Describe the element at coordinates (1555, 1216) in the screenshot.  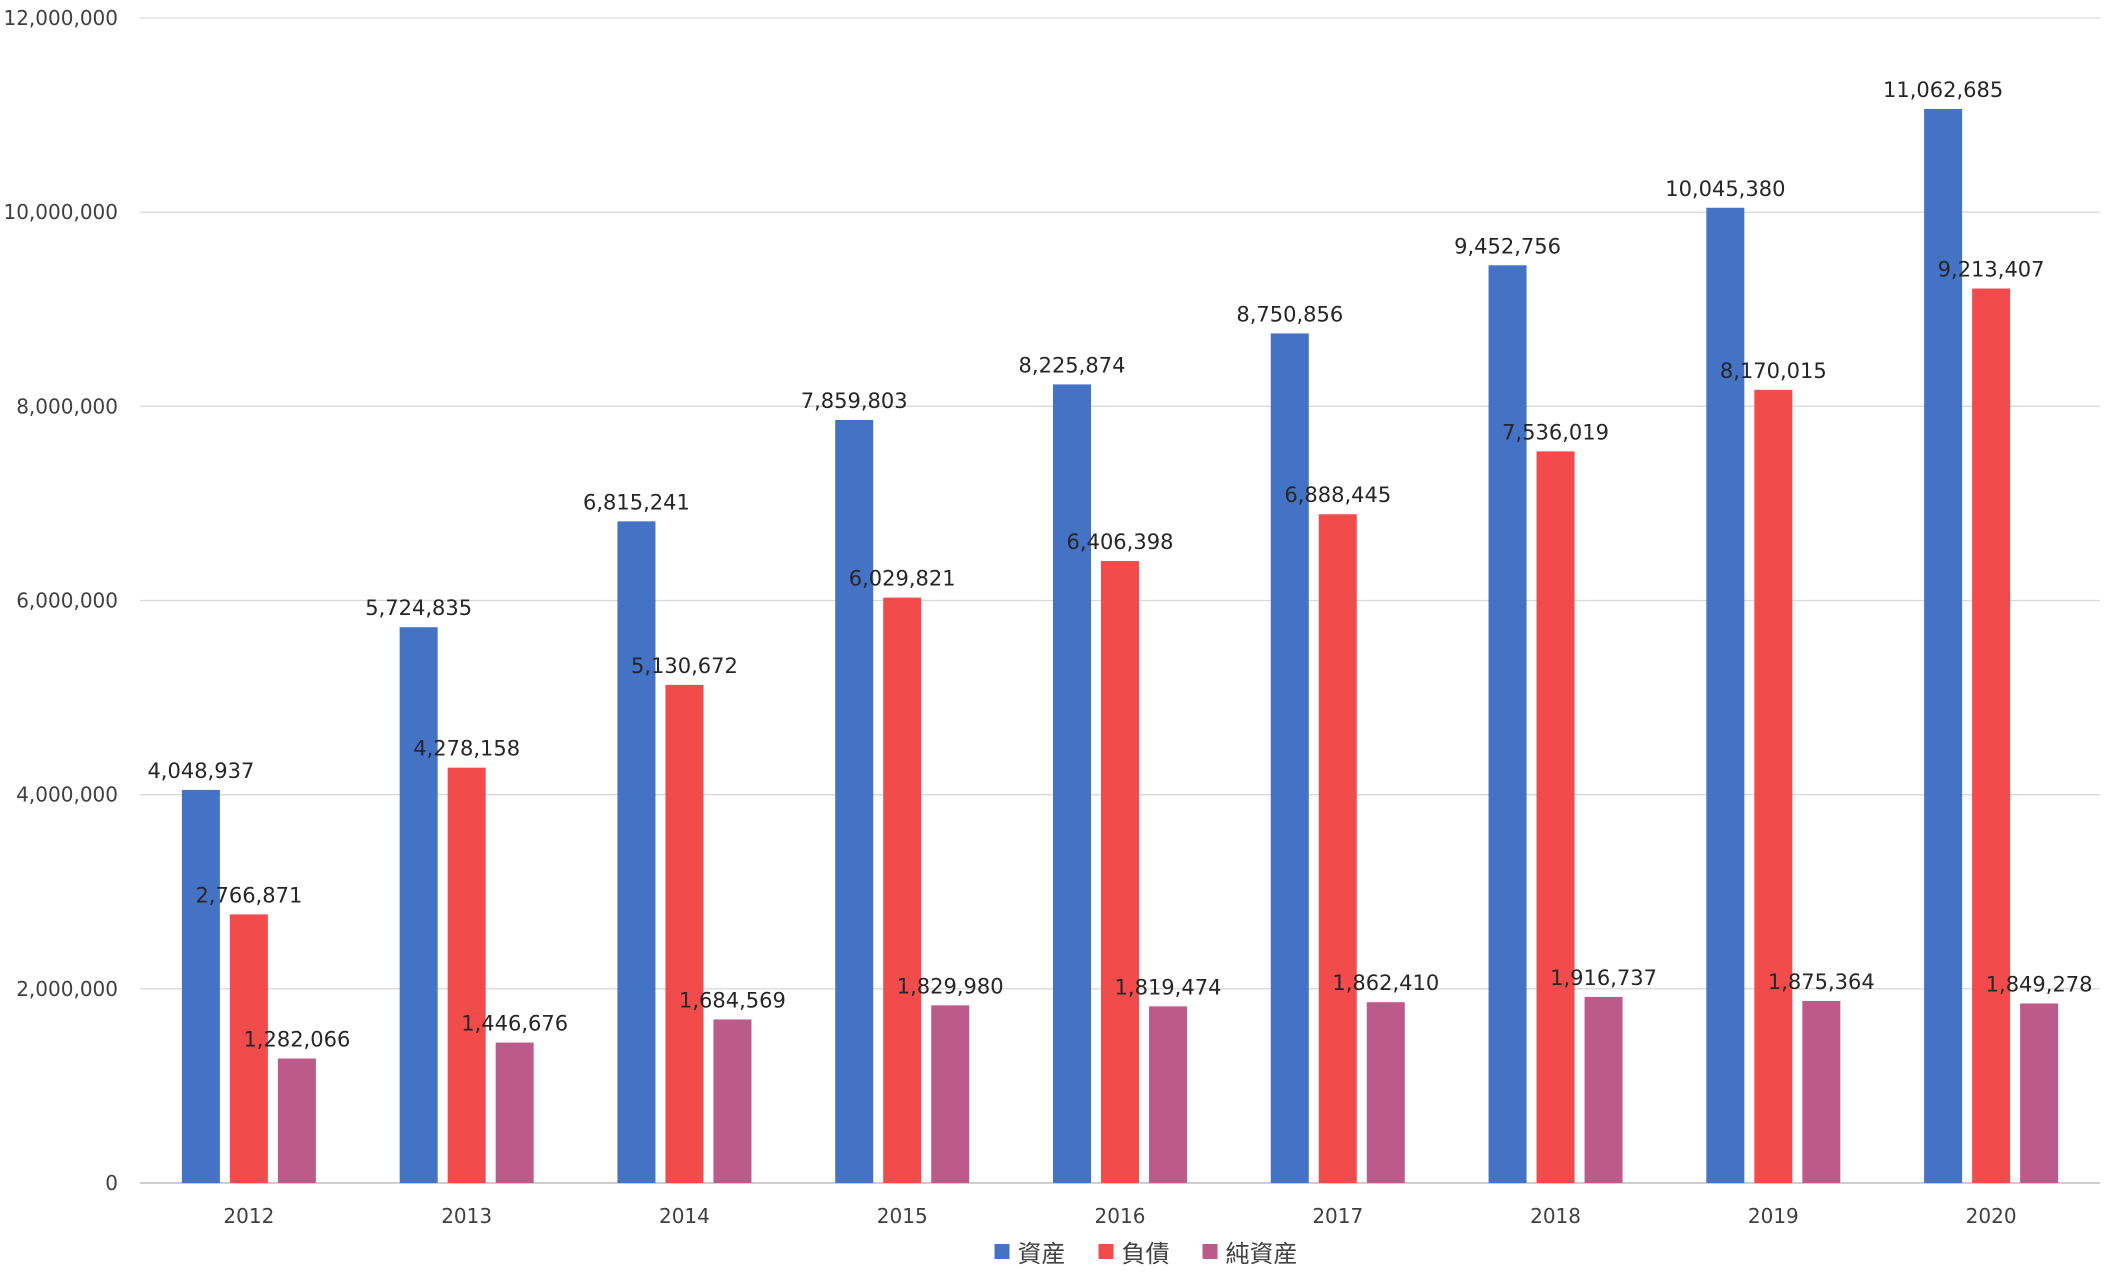
I see `x-tick-label: 2018` at that location.